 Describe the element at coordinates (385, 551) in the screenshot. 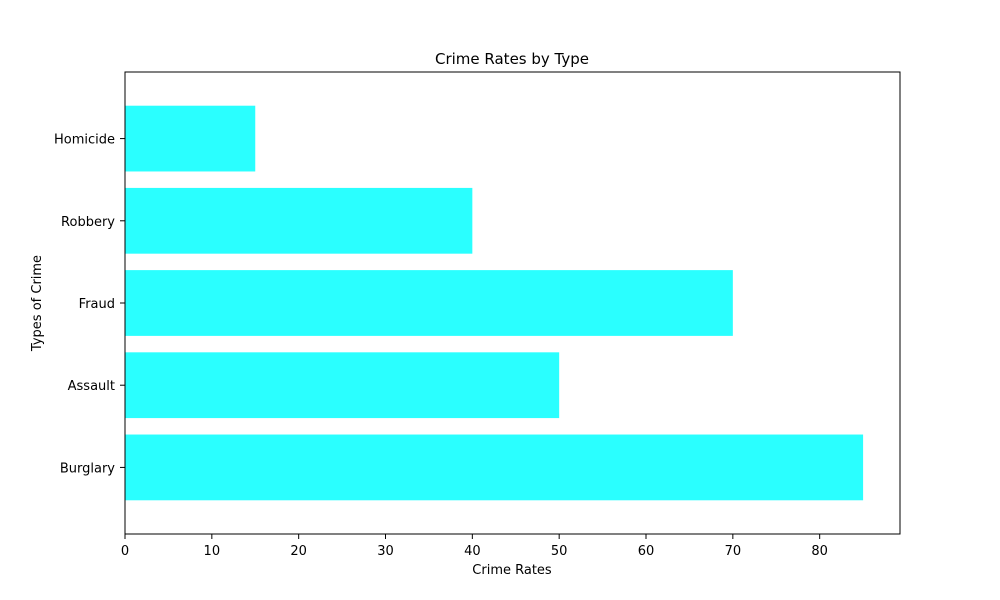

I see `x-tick-label: 30` at that location.